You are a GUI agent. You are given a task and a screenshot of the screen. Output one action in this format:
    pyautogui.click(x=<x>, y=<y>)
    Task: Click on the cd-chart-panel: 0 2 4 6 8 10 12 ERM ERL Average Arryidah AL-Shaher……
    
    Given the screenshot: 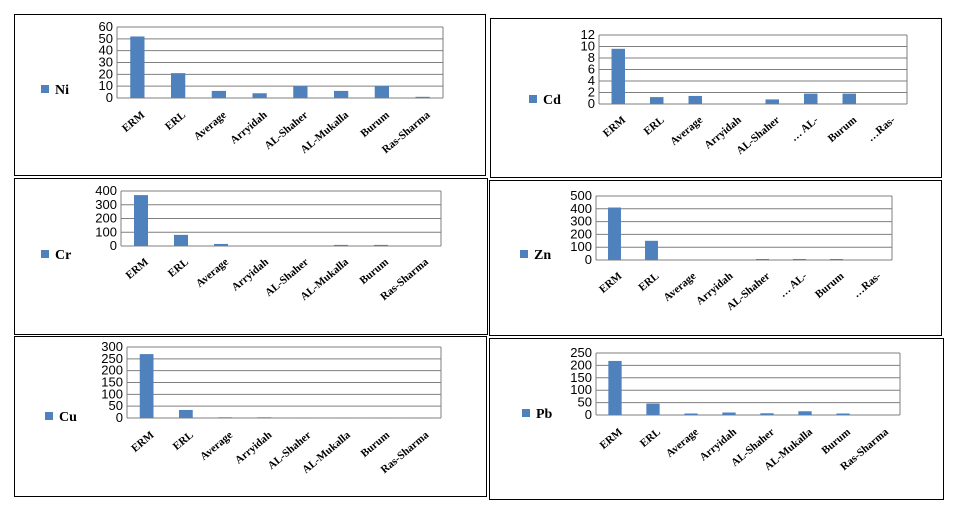 What is the action you would take?
    pyautogui.click(x=716, y=98)
    